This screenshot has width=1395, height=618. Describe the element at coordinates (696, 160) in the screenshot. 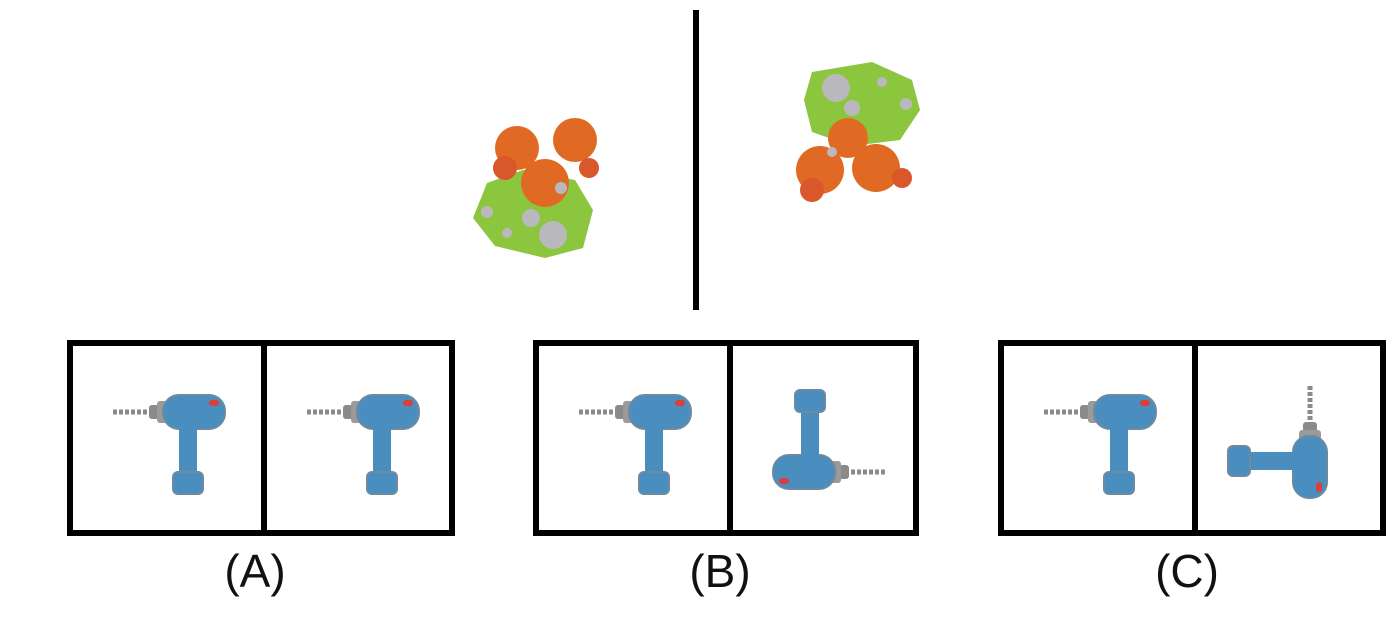

I see `center-divider` at that location.